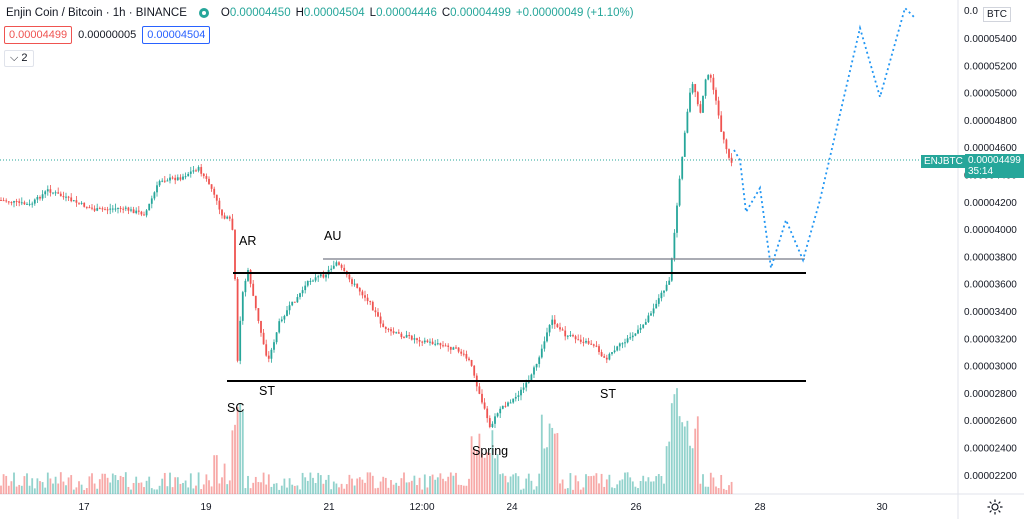 The width and height of the screenshot is (1024, 519). I want to click on time-tick-label: 26, so click(636, 507).